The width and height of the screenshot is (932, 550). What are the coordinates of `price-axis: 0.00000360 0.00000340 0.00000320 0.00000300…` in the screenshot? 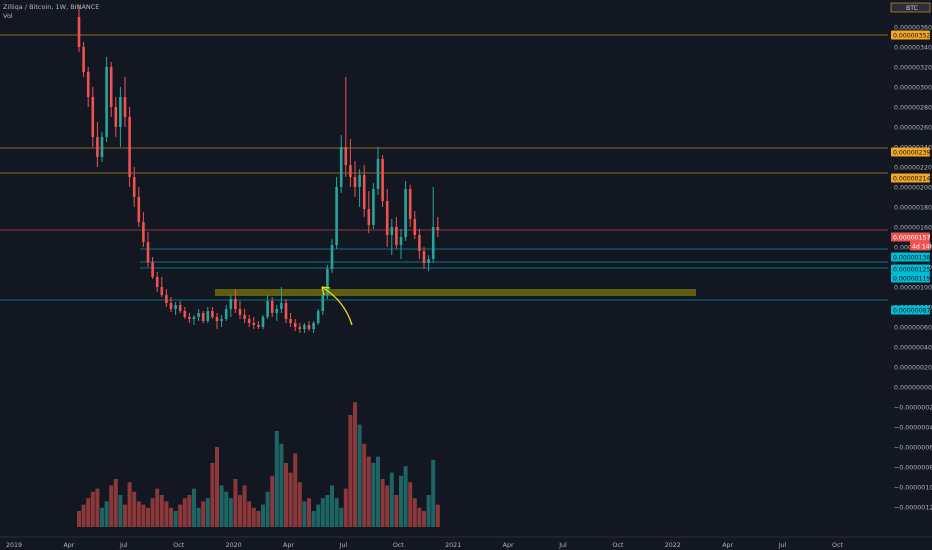 It's located at (913, 268).